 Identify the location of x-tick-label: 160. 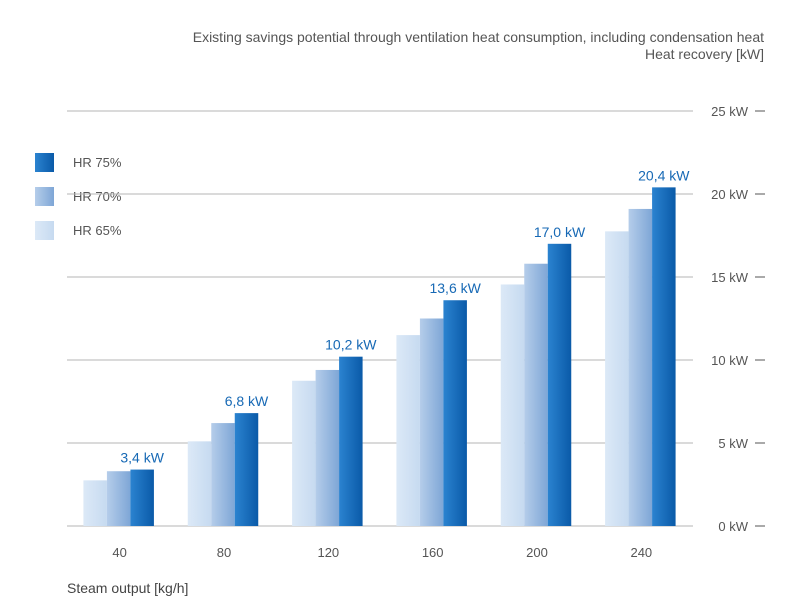
(433, 552).